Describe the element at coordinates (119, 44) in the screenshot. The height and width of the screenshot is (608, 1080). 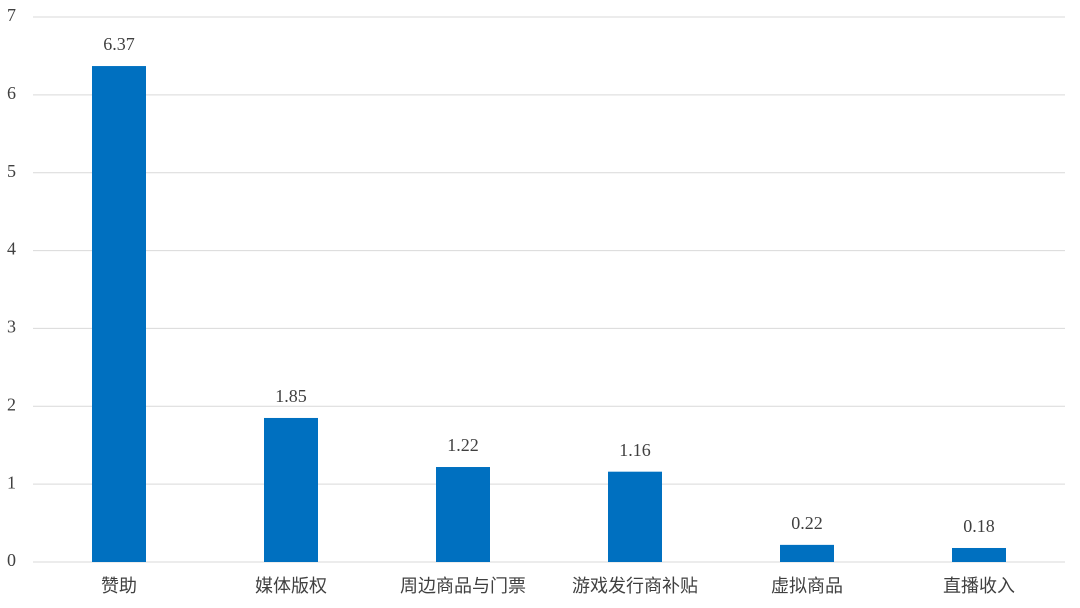
I see `data-label: 6.37` at that location.